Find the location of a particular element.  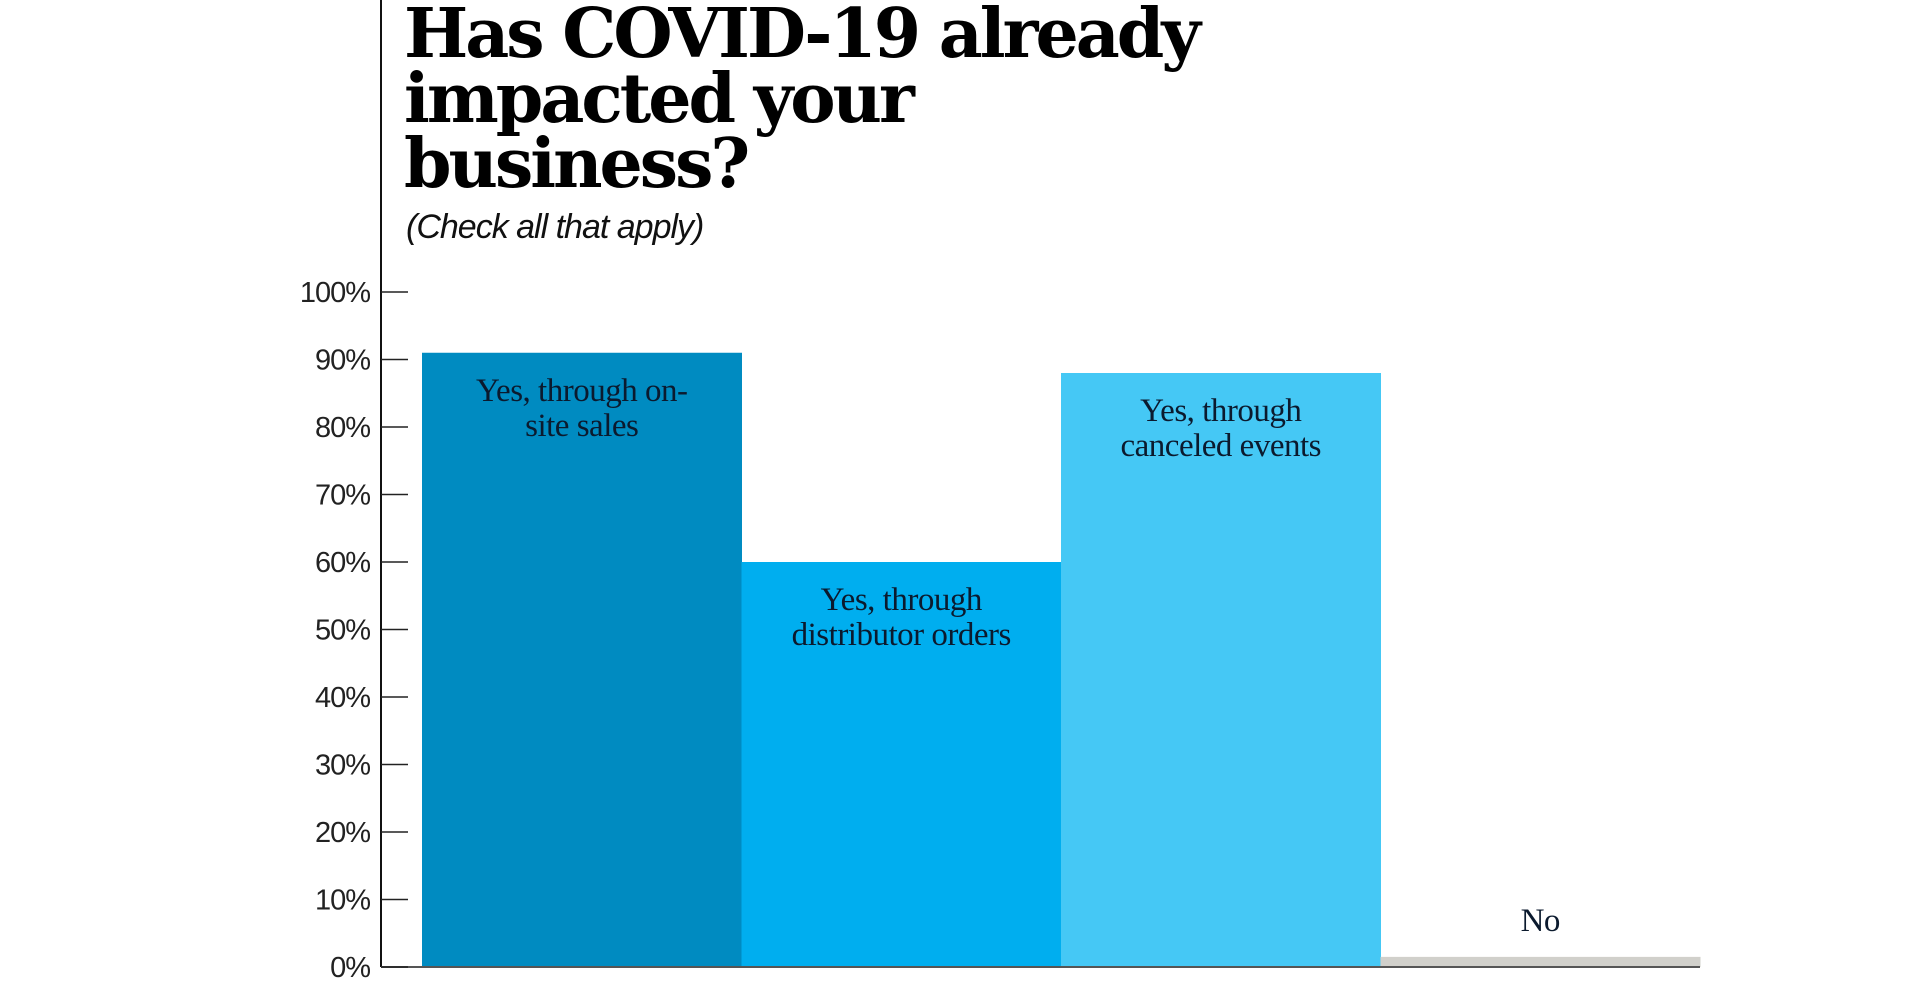

y-tick-label-8: 80% is located at coordinates (342, 428).